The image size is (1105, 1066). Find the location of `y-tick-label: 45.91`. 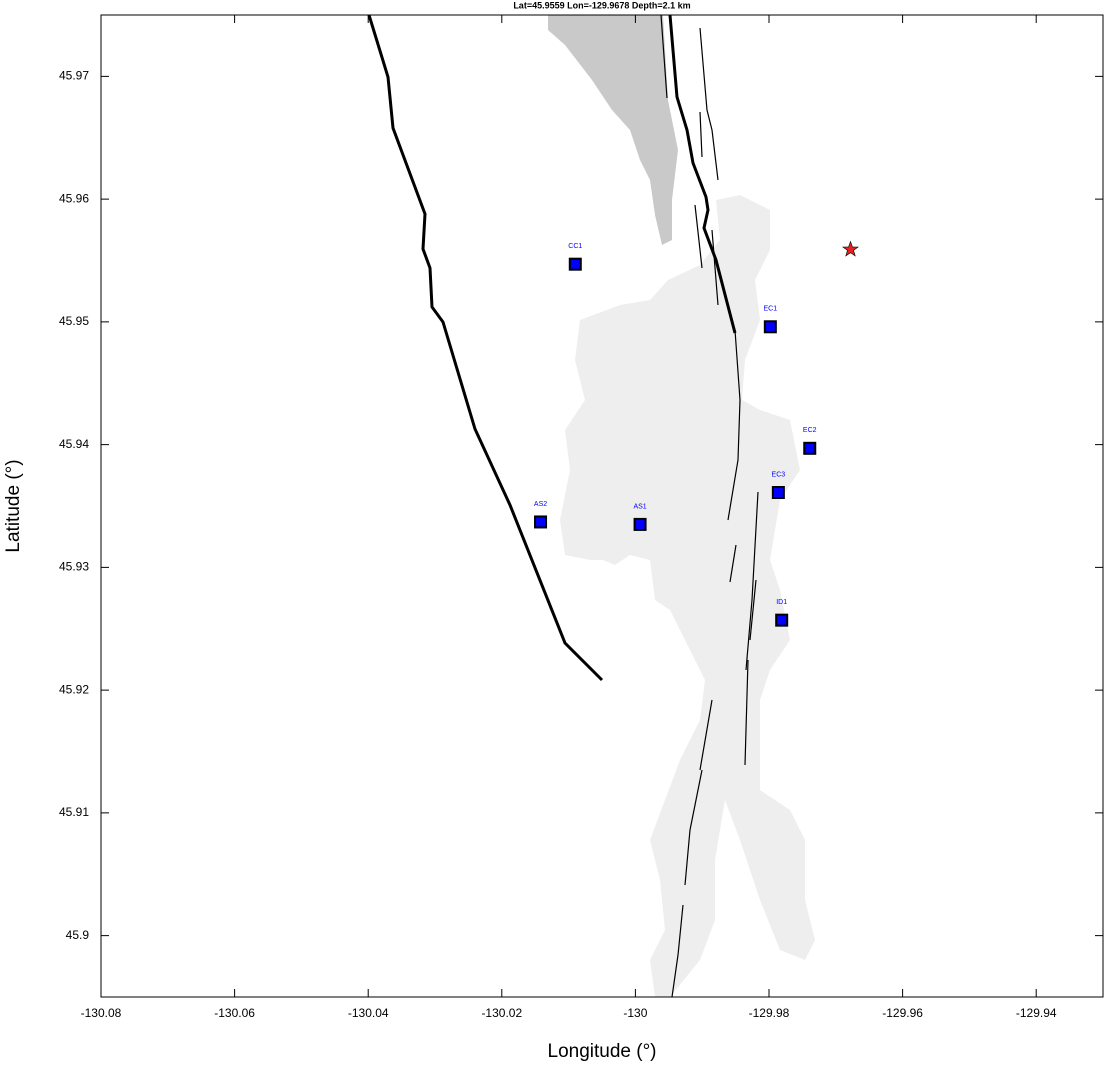

y-tick-label: 45.91 is located at coordinates (74, 812).